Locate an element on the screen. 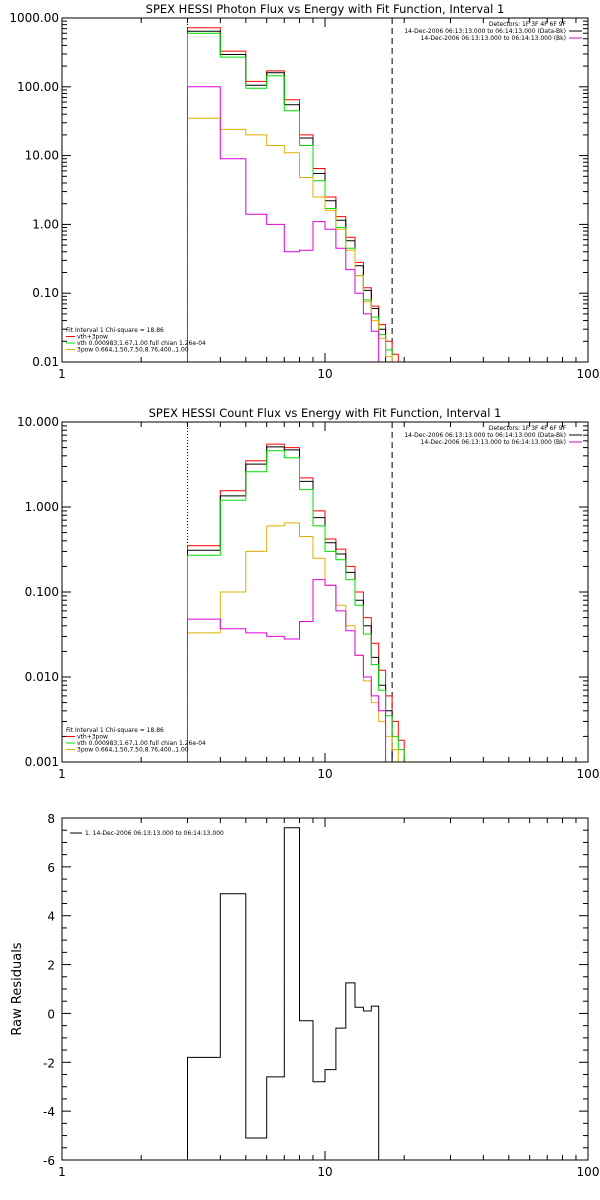 The width and height of the screenshot is (600, 1200). y-tick-label: 2 is located at coordinates (51, 966).